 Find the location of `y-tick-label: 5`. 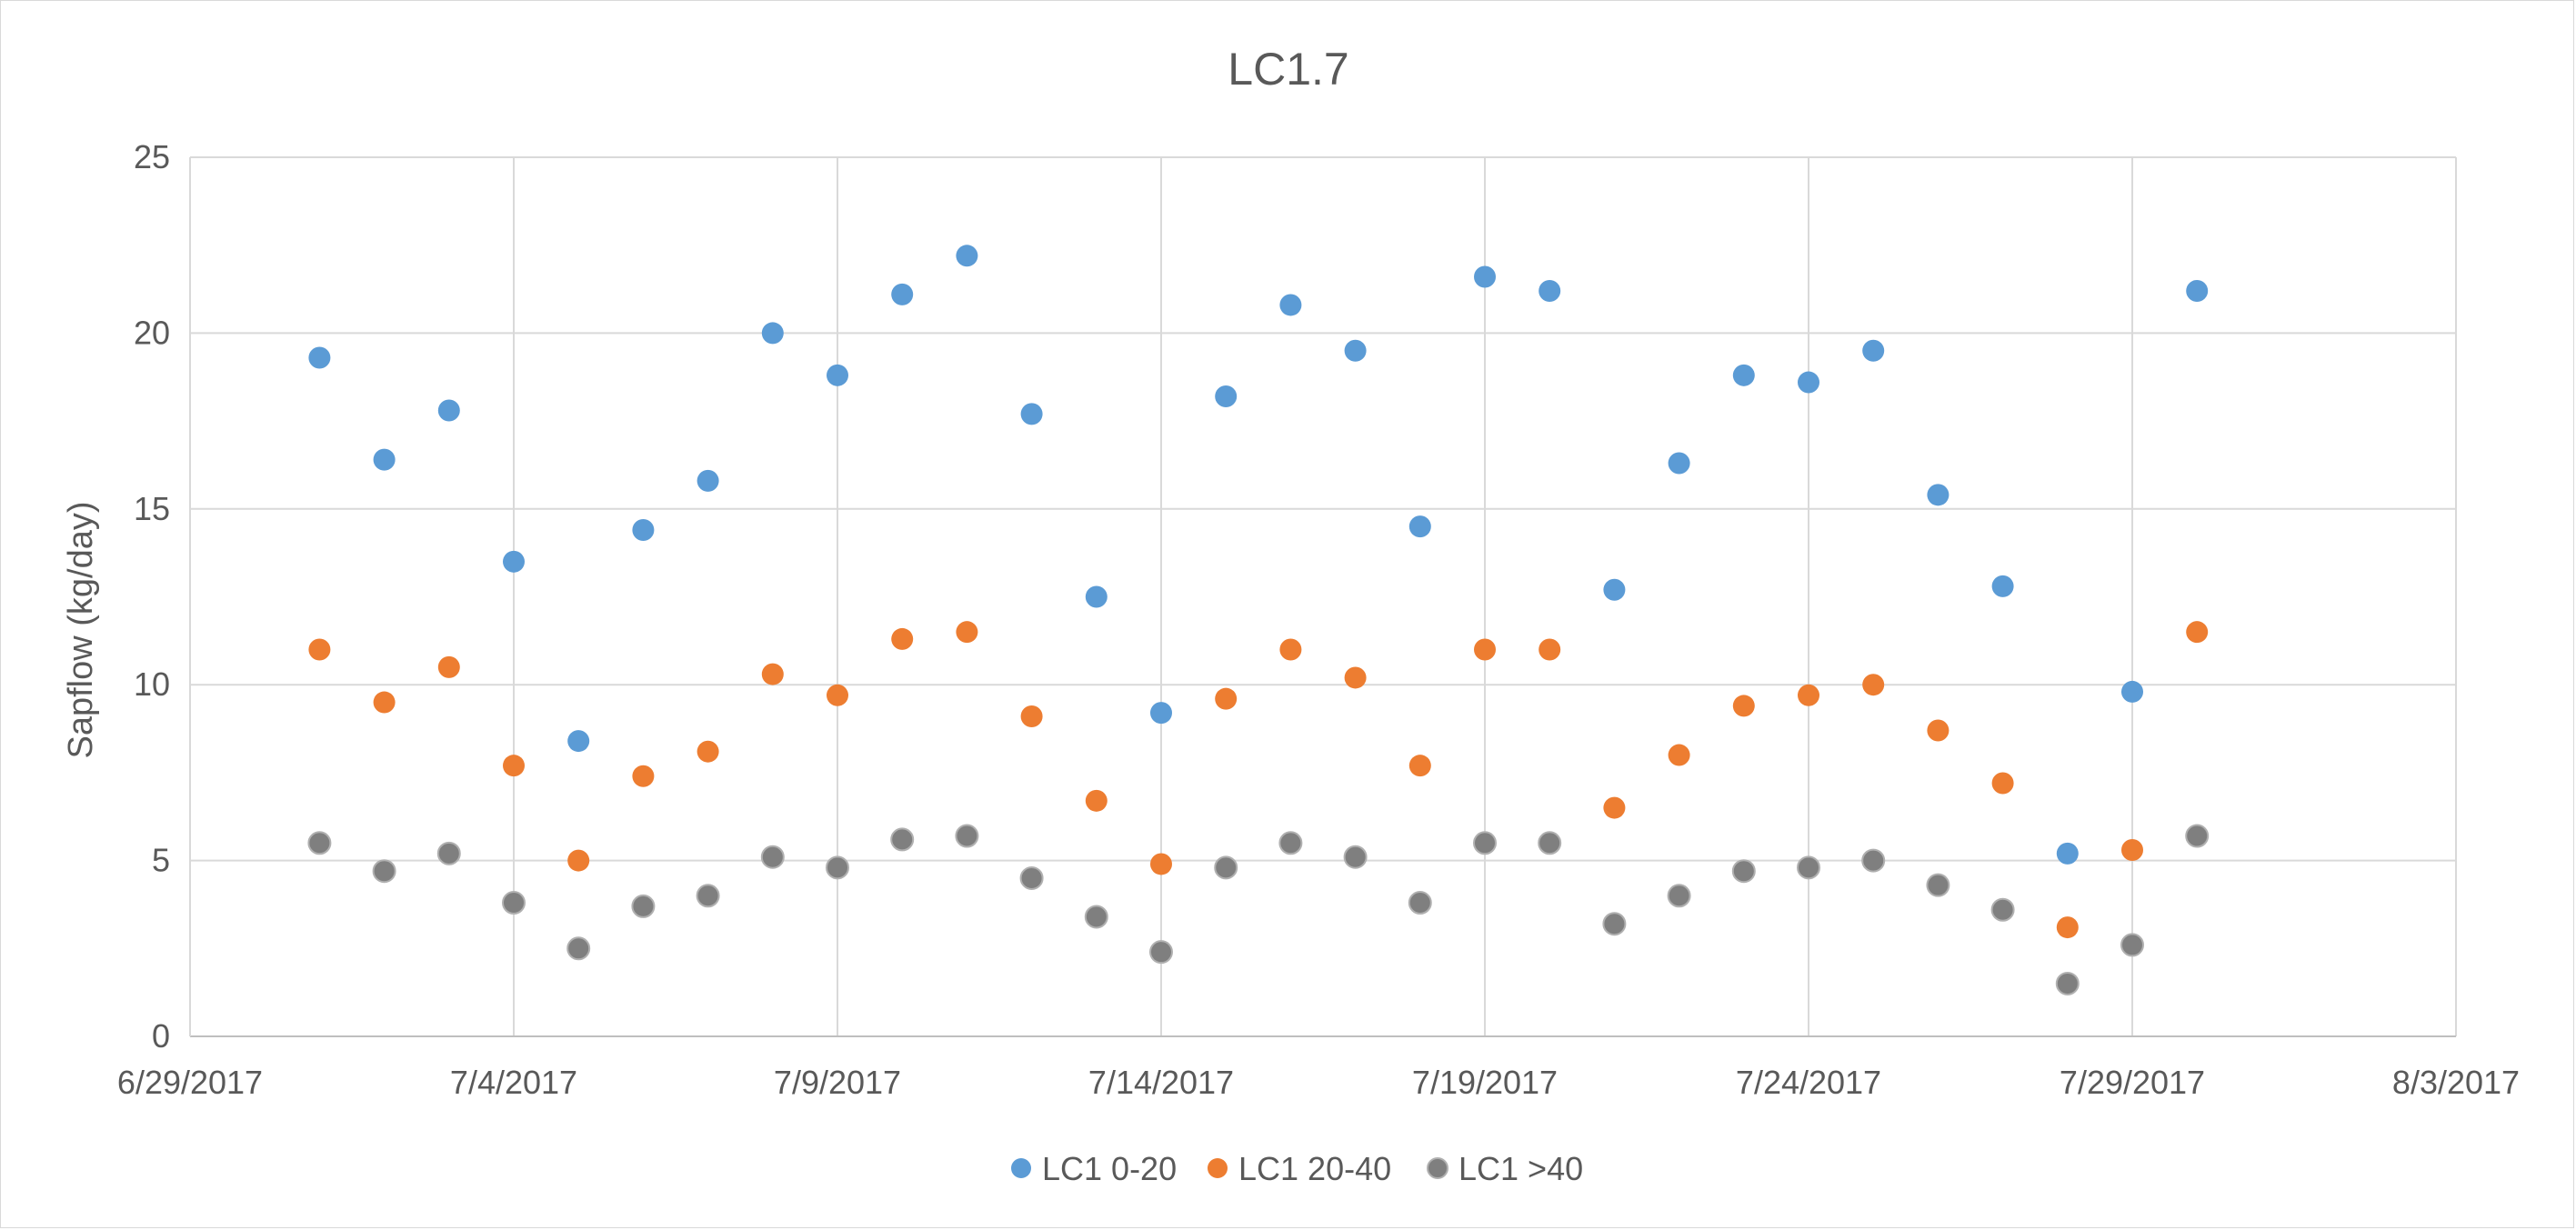

y-tick-label: 5 is located at coordinates (161, 860).